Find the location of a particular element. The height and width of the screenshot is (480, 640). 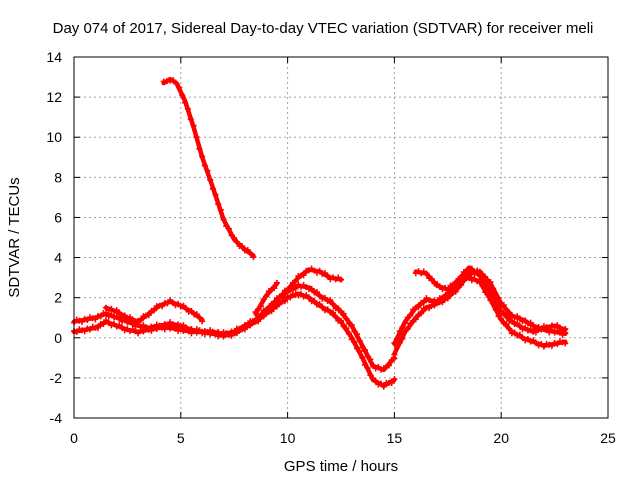

y-tick-label: 0 is located at coordinates (58, 338).